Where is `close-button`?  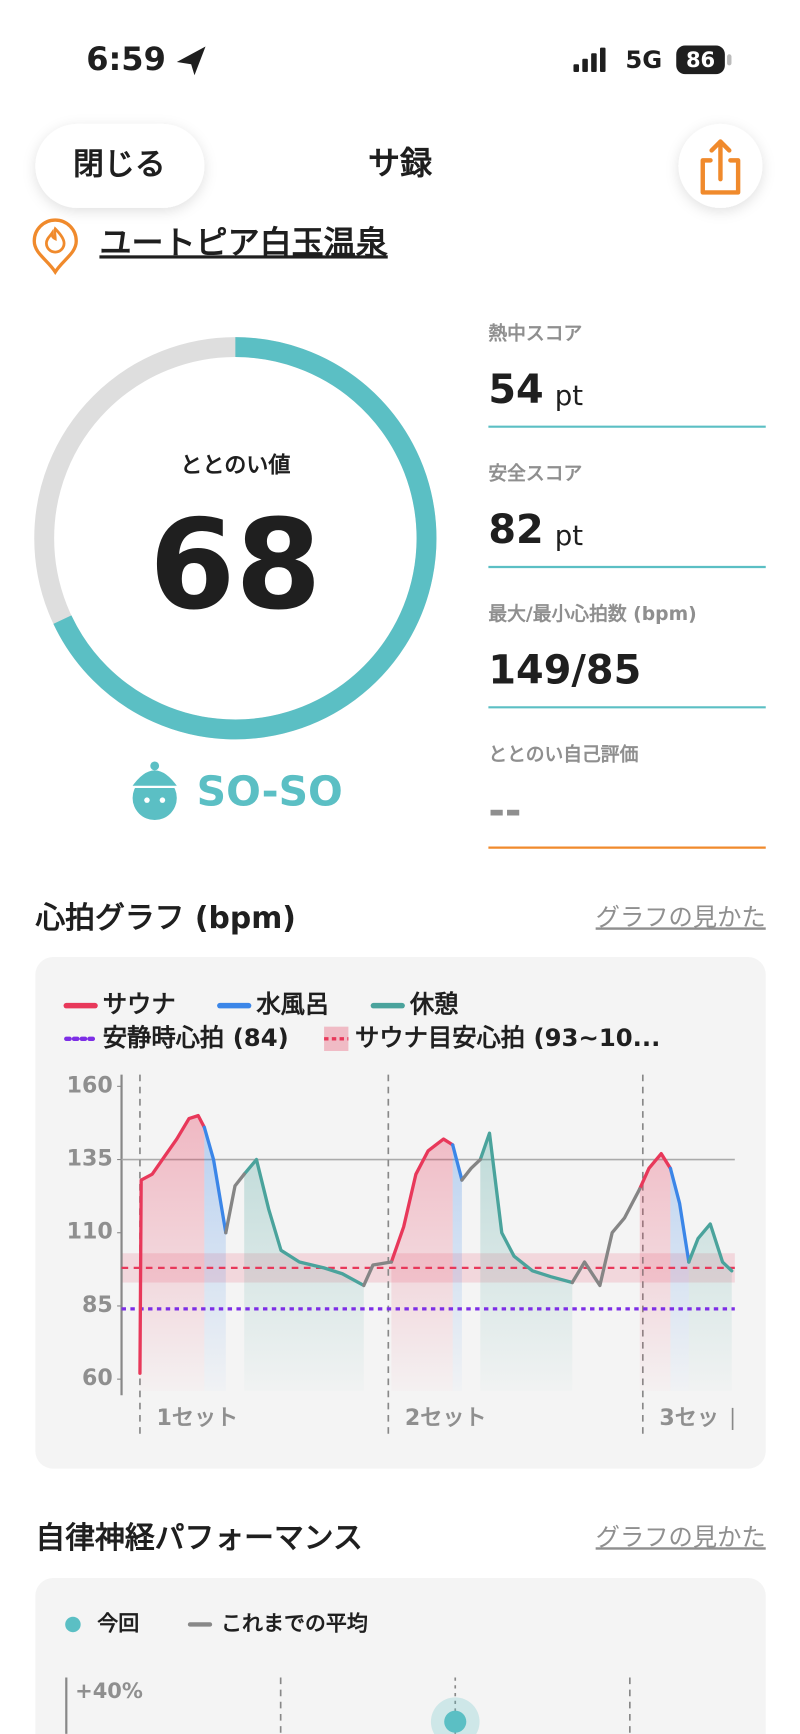 close-button is located at coordinates (120, 165).